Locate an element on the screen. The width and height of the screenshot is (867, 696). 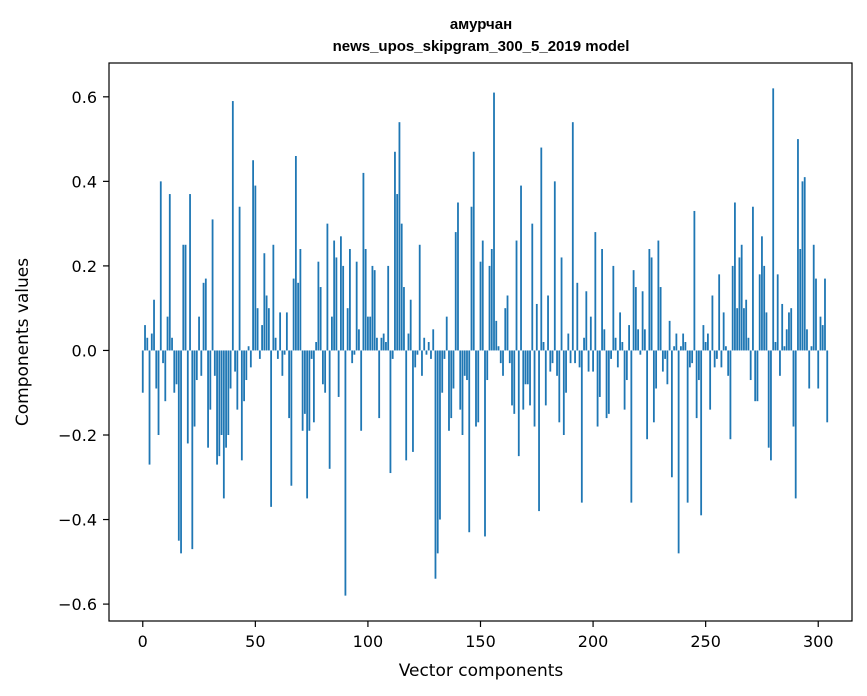
y-axis: −0.6 −0.4 −0.2 0.0 0.2 0.4 0.6 is located at coordinates (83, 351).